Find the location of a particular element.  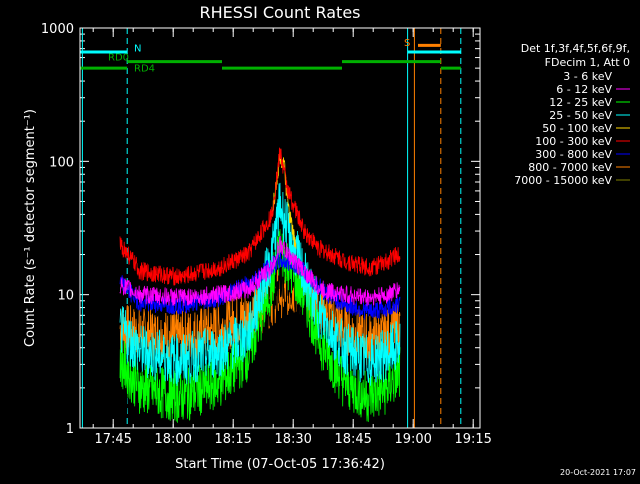

x-tick-label: 18:30 is located at coordinates (292, 439).